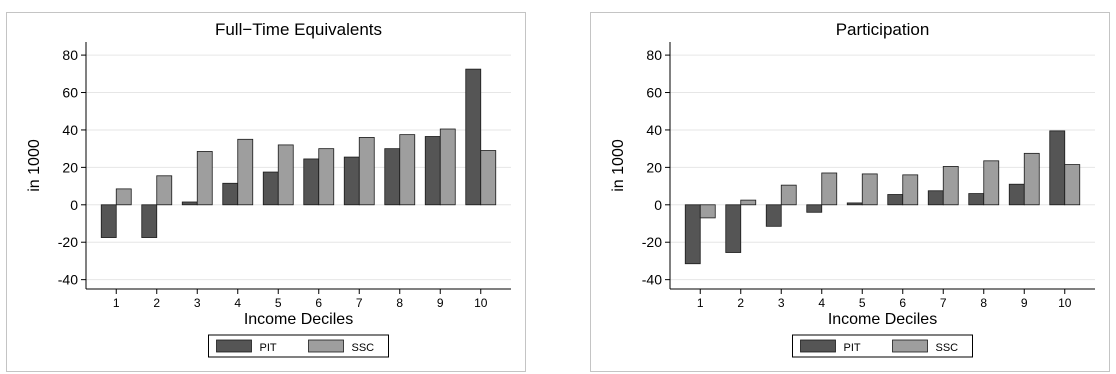 The image size is (1116, 374). I want to click on chart-title: Participation, so click(883, 29).